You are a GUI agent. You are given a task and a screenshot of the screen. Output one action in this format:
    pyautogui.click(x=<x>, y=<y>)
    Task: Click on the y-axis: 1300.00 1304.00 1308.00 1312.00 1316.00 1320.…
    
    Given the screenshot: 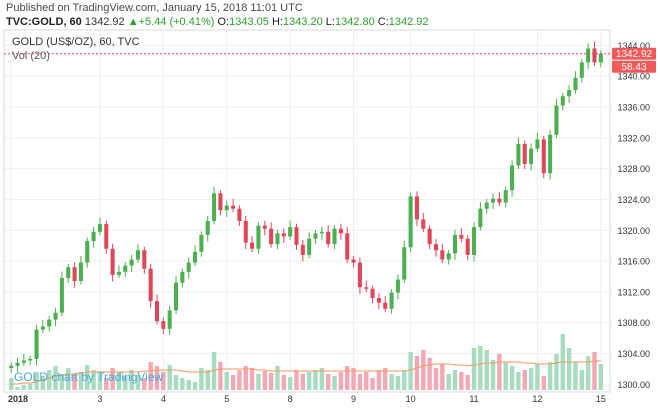 What is the action you would take?
    pyautogui.click(x=633, y=215)
    